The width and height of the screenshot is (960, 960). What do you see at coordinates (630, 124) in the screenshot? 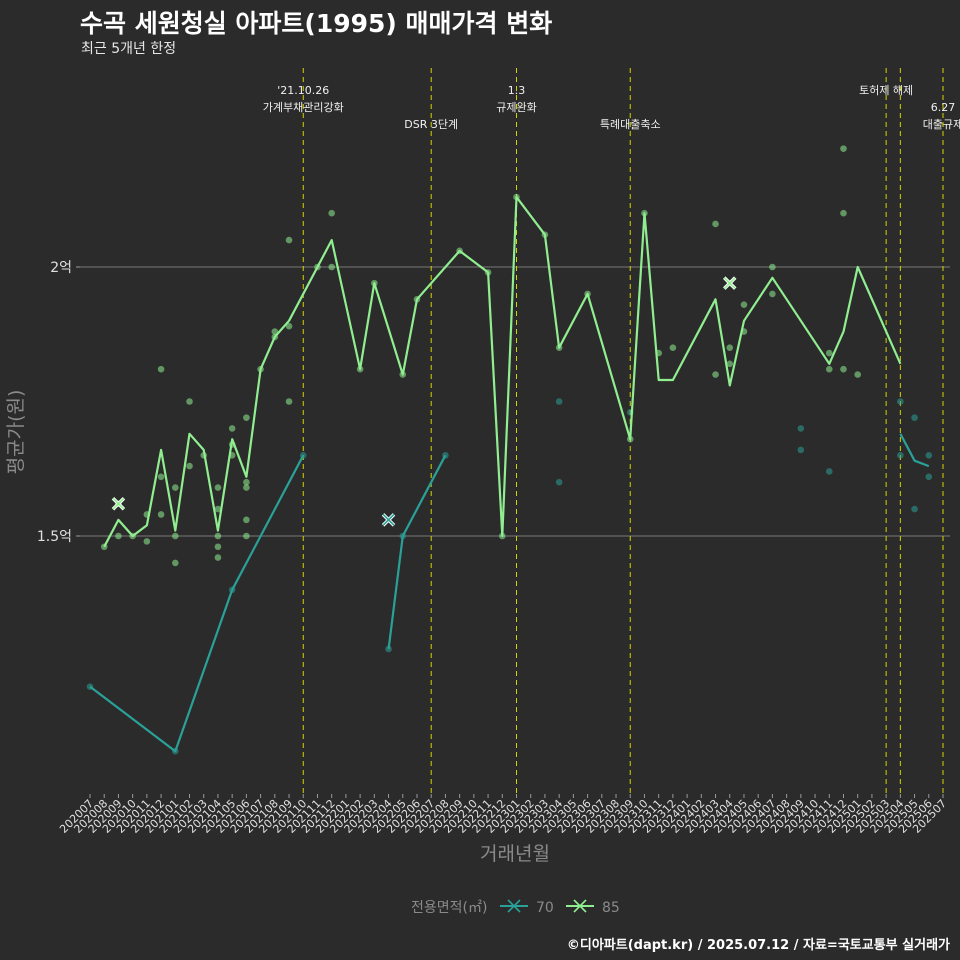
I see `event-label: 특례대출축소` at bounding box center [630, 124].